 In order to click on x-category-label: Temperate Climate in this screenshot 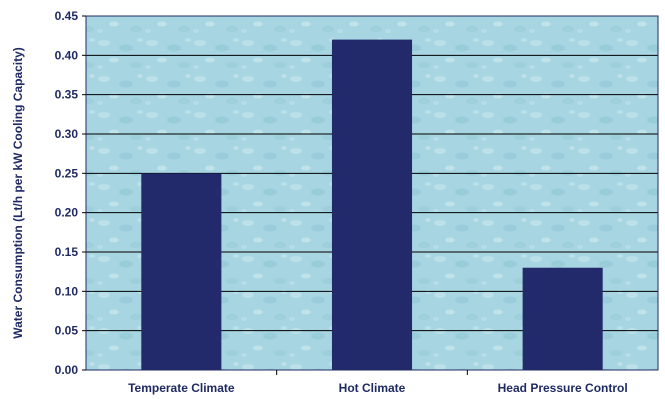, I will do `click(181, 388)`.